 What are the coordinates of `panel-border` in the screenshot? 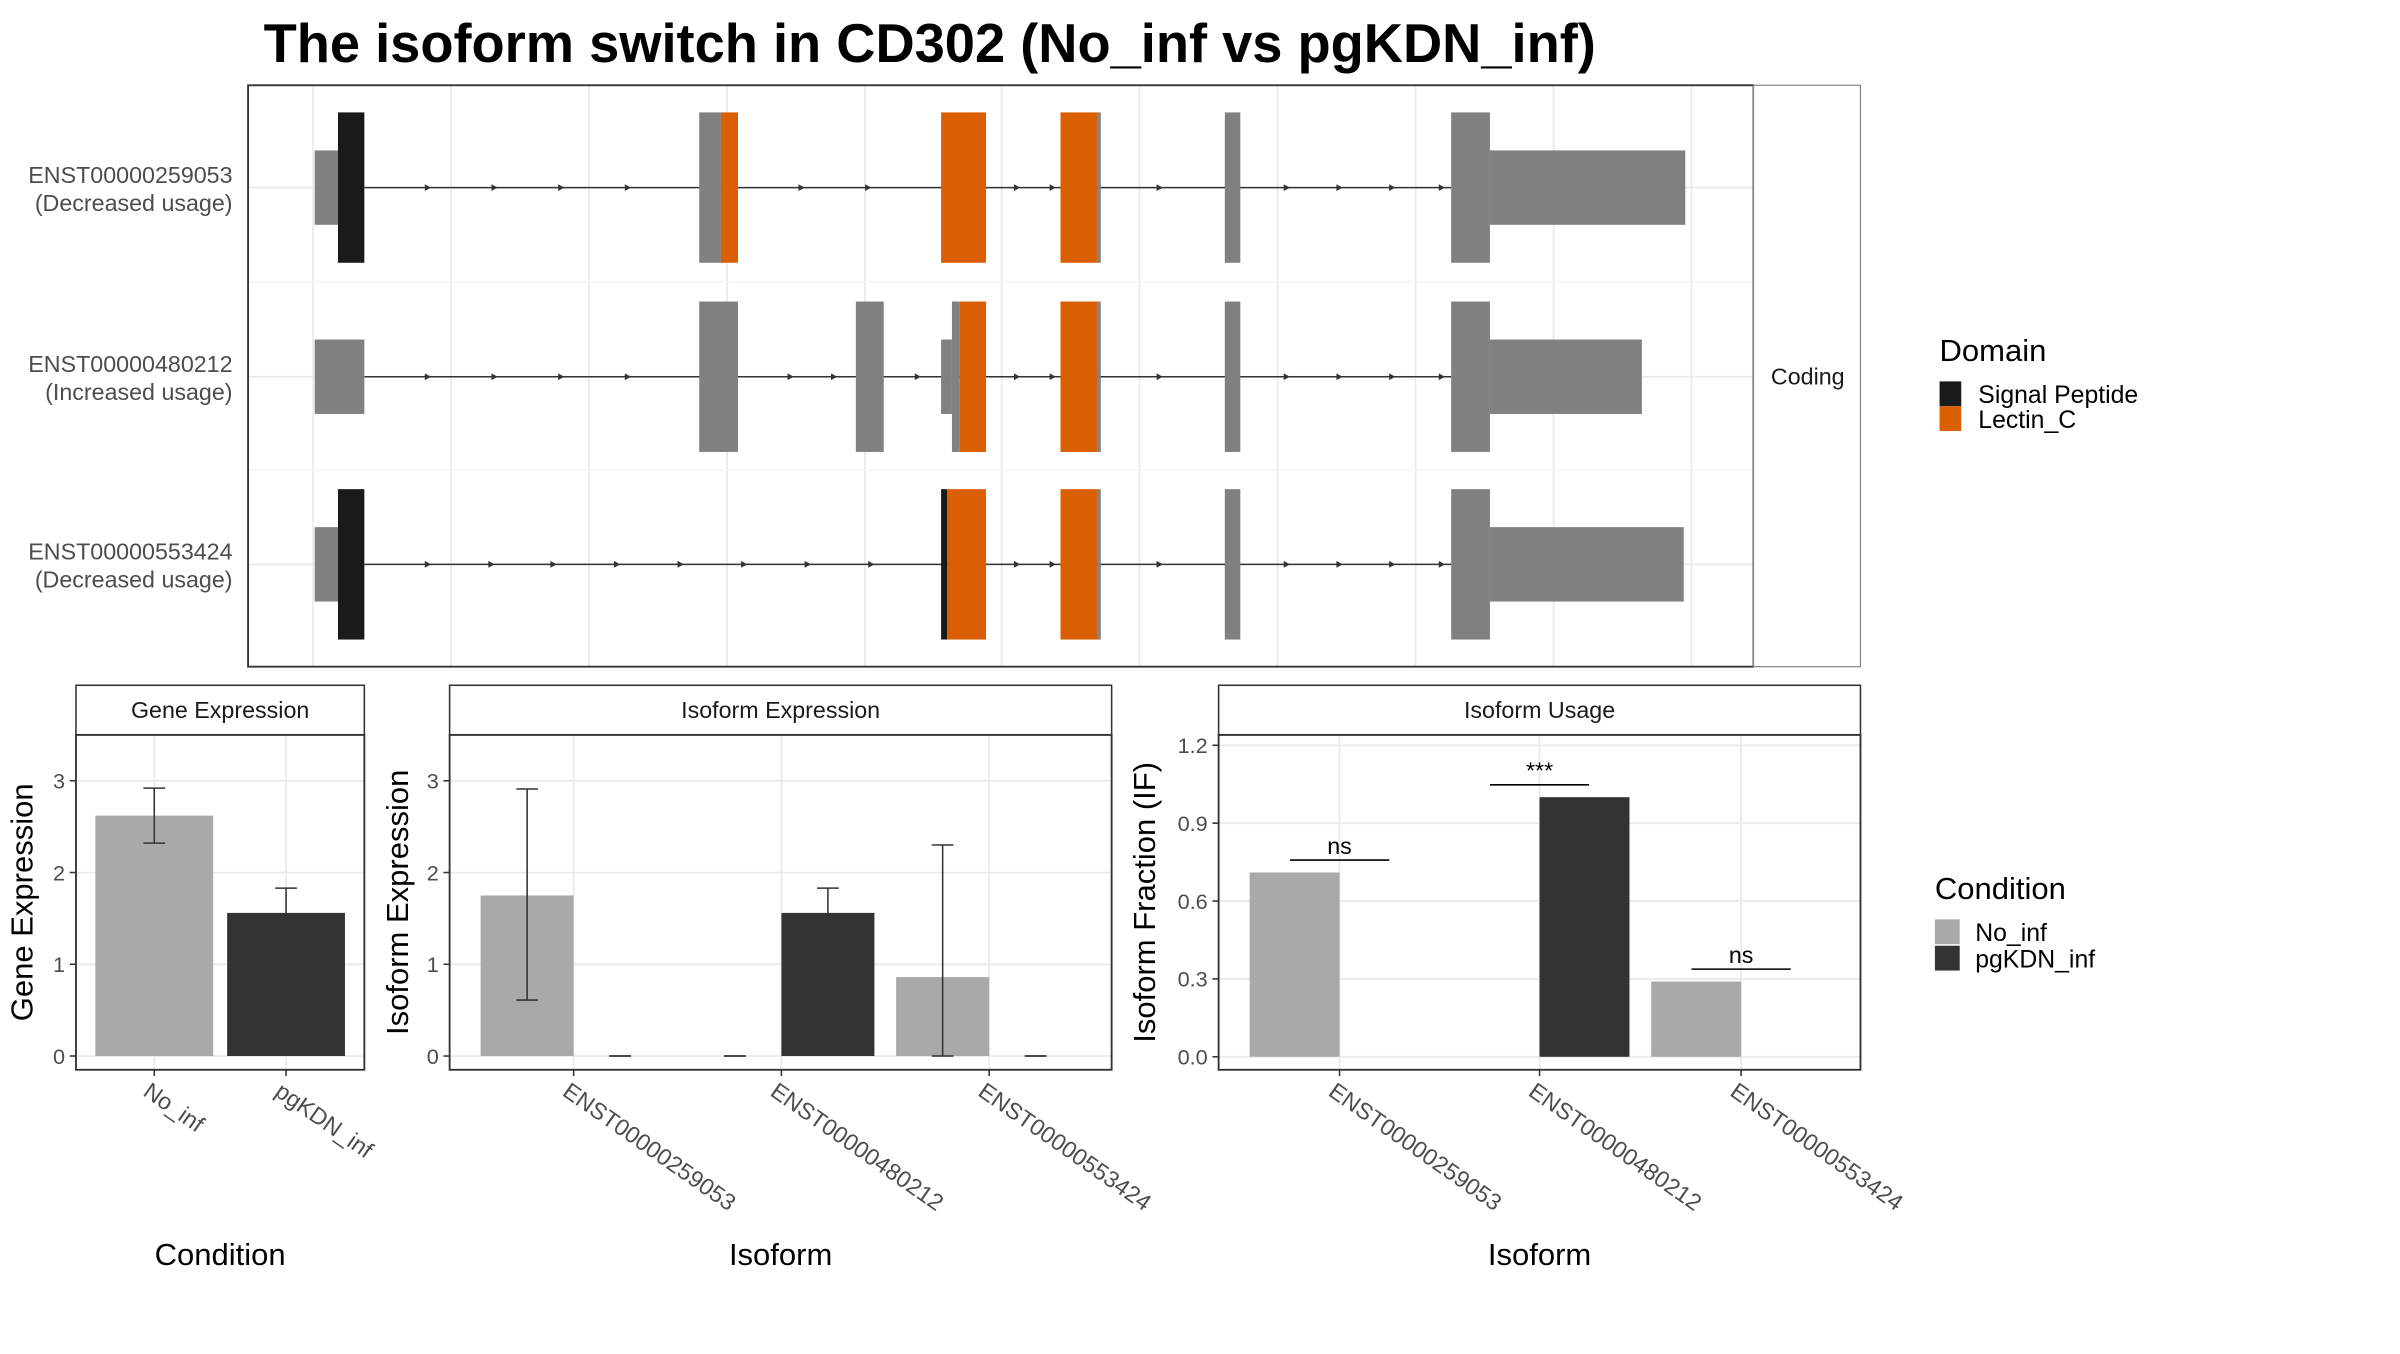 It's located at (220, 902).